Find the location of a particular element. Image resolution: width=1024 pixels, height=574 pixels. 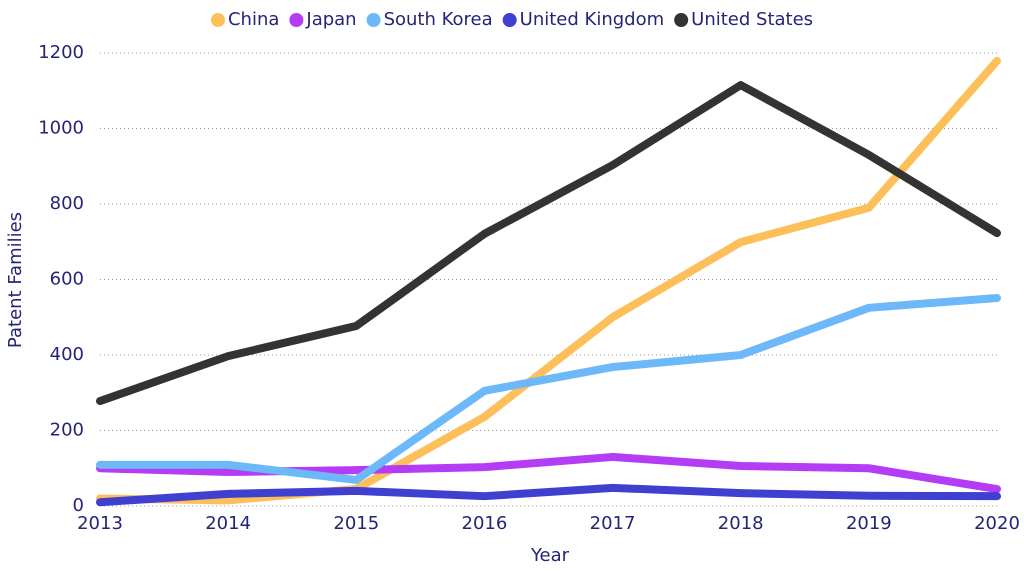

y-tick-label: 800 is located at coordinates (67, 203).